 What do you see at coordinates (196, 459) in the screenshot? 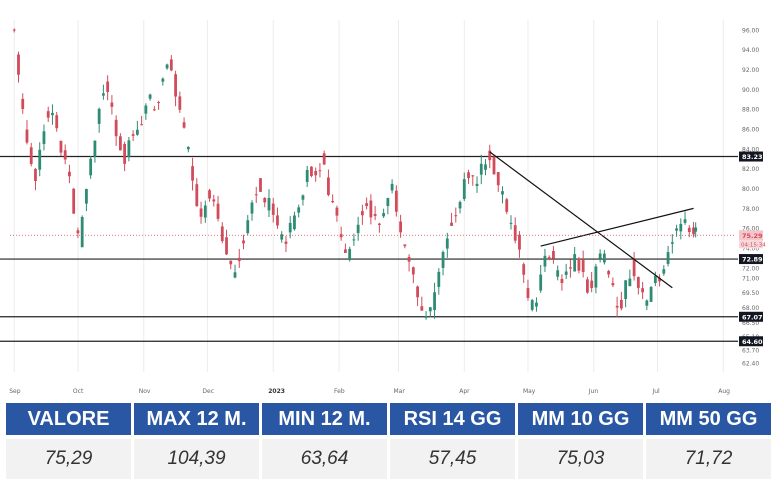
I see `stat-value: 104,39` at bounding box center [196, 459].